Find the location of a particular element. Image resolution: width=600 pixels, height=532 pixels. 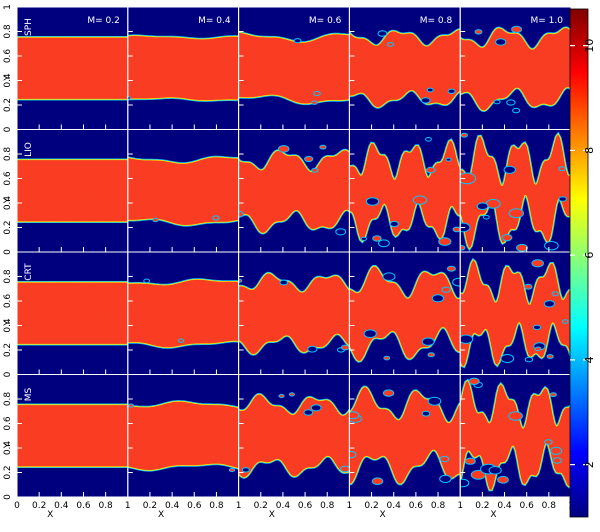

colorbar-tick-label: 10 is located at coordinates (589, 46).